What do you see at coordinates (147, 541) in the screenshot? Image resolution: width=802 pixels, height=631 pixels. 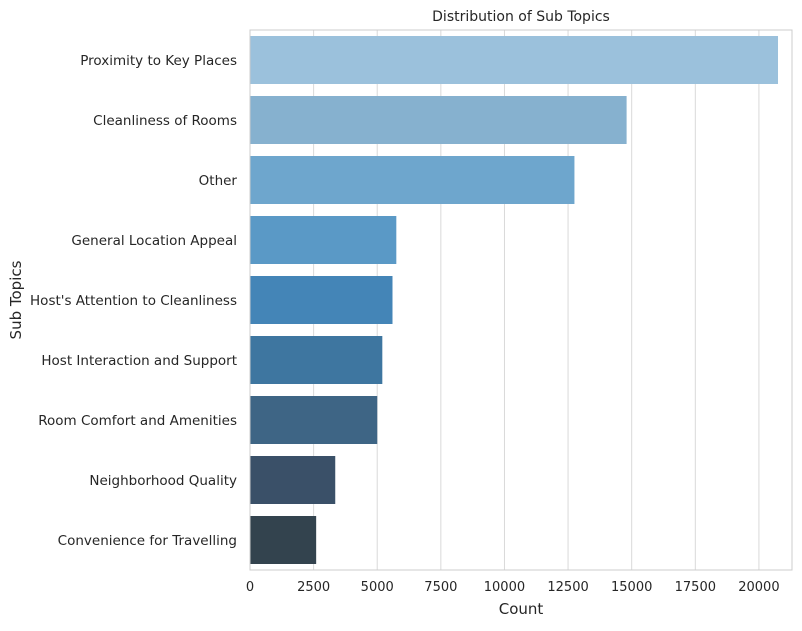 I see `y-category-label: Convenience for Travelling` at bounding box center [147, 541].